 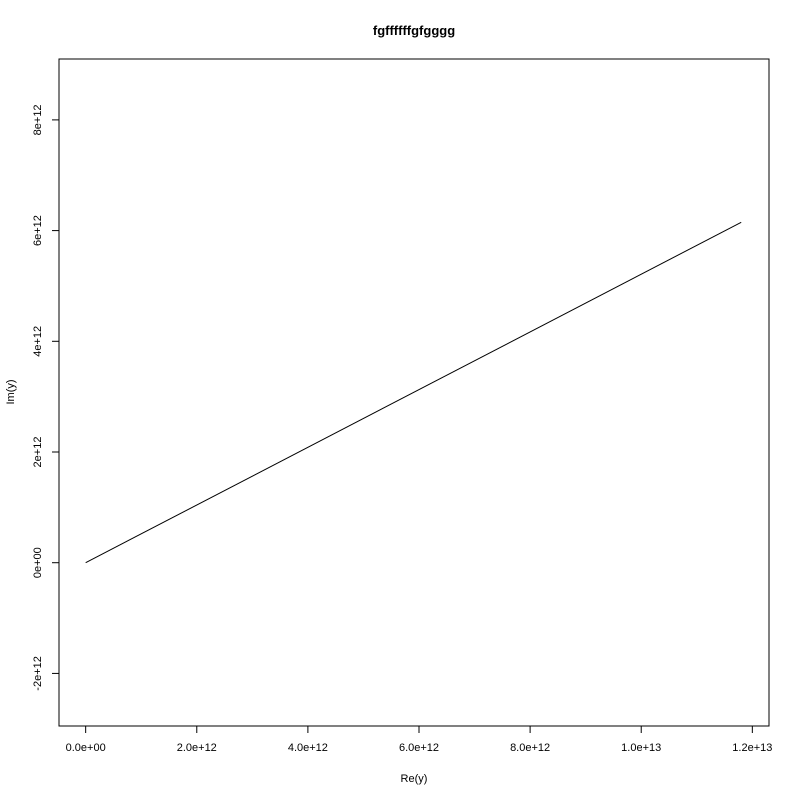 What do you see at coordinates (38, 562) in the screenshot?
I see `y-tick-label: 0e+00` at bounding box center [38, 562].